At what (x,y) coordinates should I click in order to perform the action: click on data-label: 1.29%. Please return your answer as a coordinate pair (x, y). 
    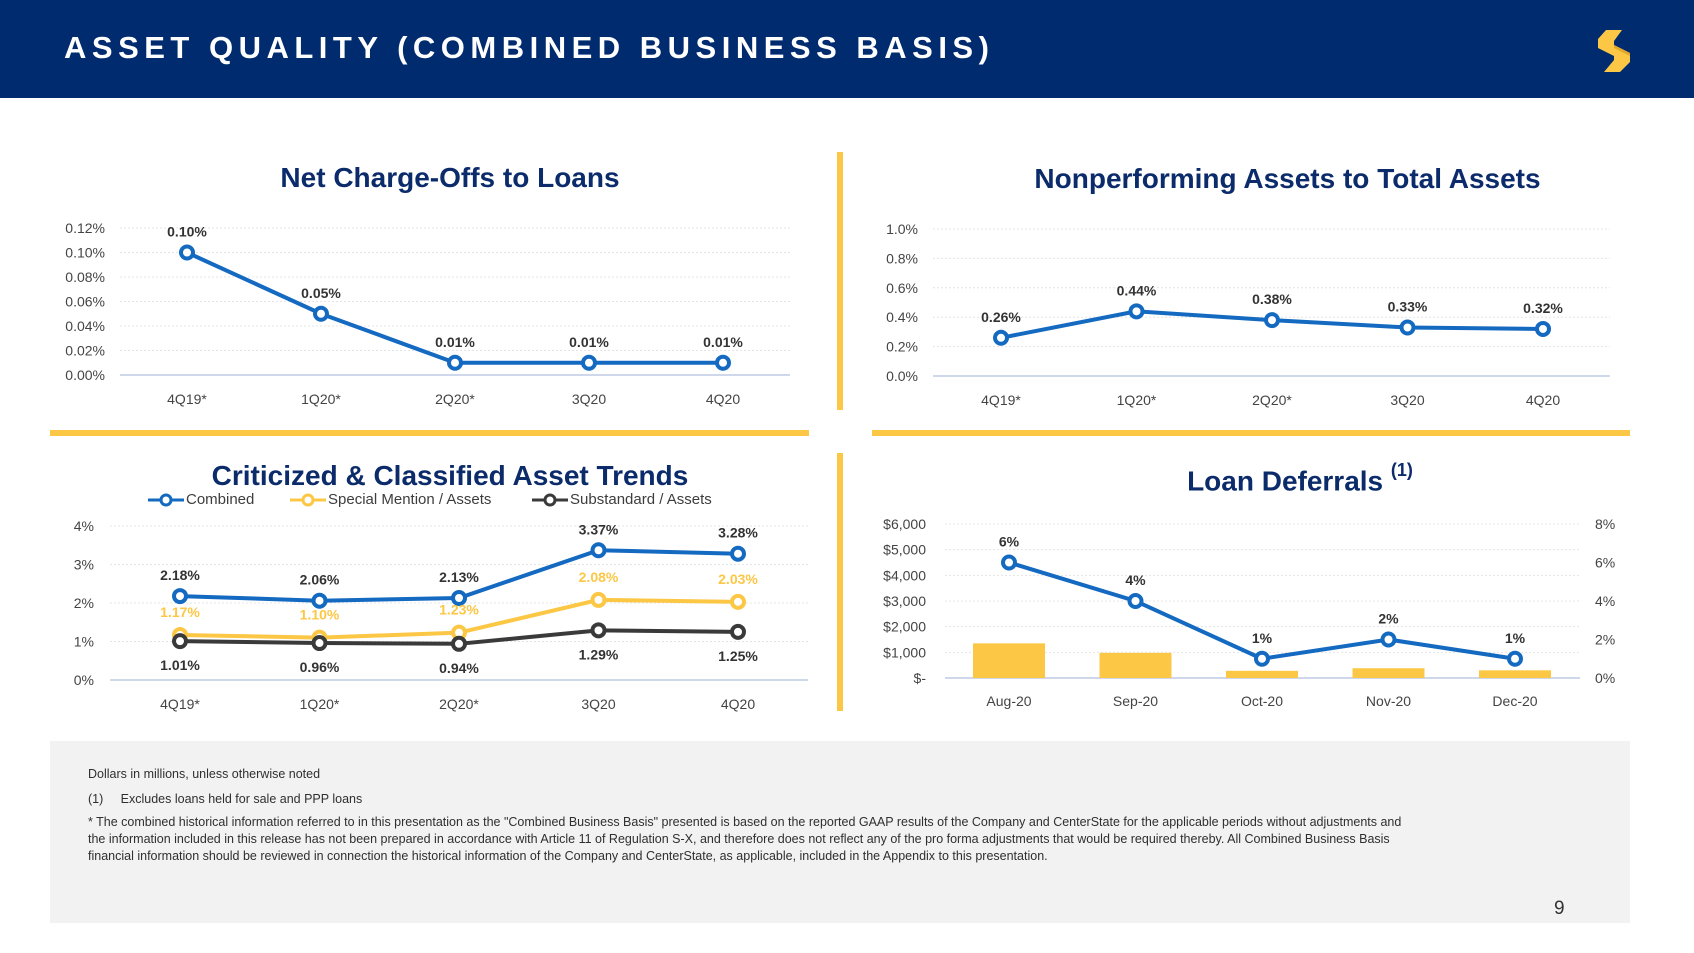
    Looking at the image, I should click on (599, 654).